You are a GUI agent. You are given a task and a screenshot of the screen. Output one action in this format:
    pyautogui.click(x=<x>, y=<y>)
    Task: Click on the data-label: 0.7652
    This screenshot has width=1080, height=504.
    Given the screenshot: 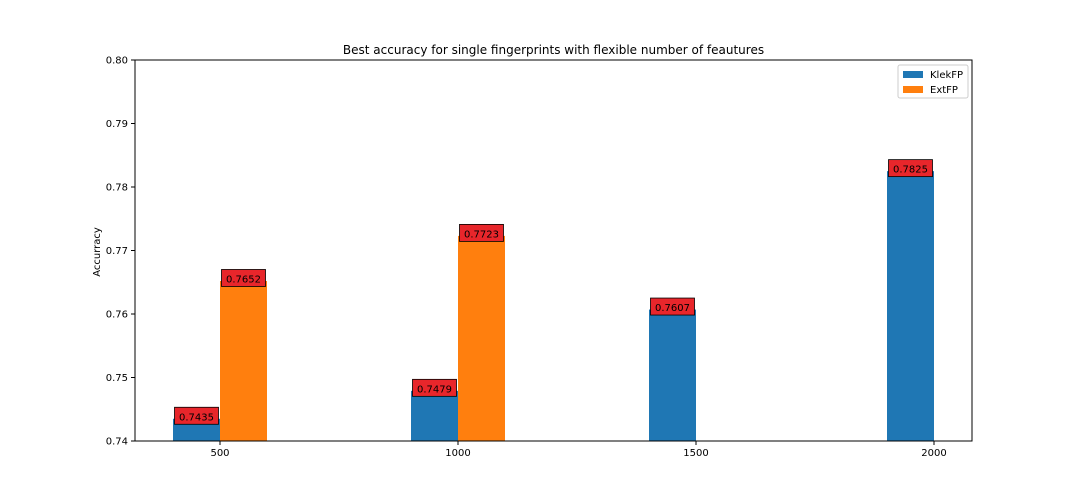 What is the action you would take?
    pyautogui.click(x=243, y=279)
    